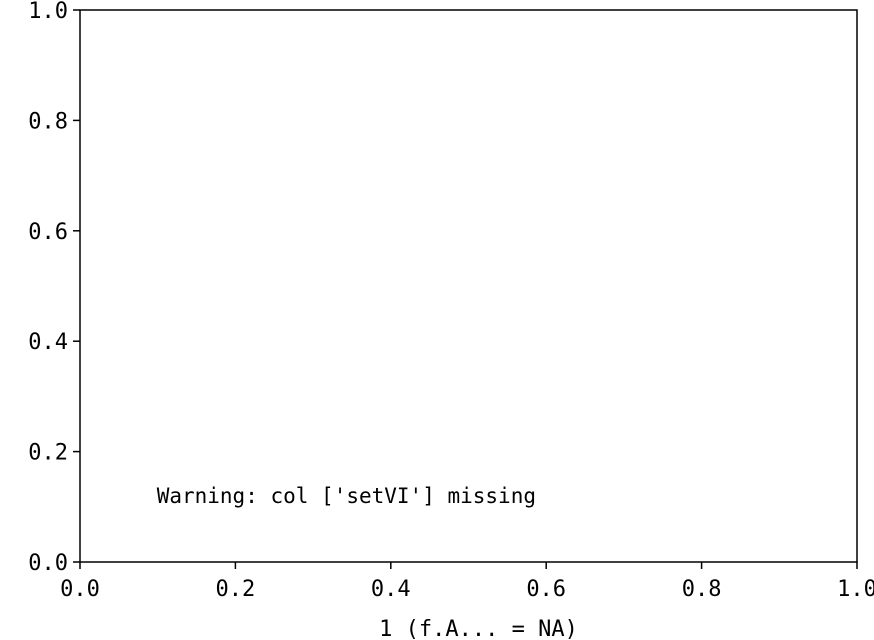  I want to click on y-tick-label: 0.8, so click(48, 121).